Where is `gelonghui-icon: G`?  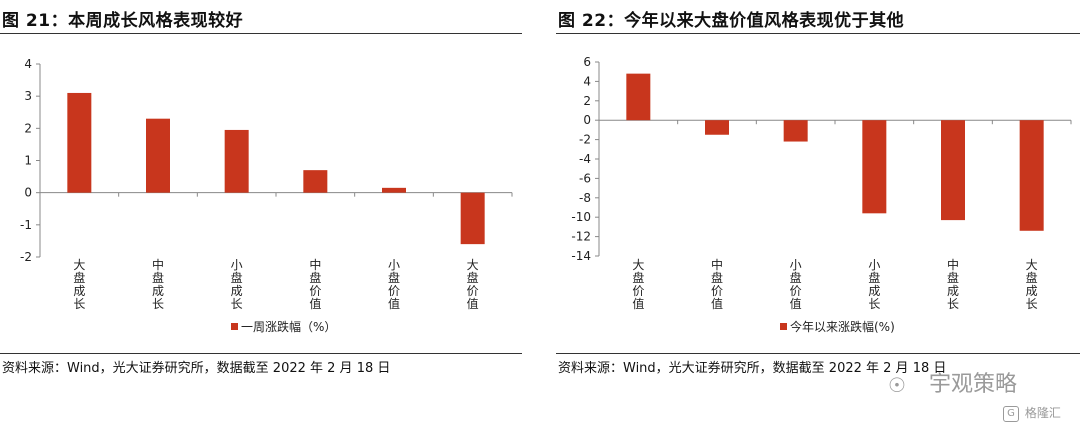 gelonghui-icon: G is located at coordinates (1011, 413).